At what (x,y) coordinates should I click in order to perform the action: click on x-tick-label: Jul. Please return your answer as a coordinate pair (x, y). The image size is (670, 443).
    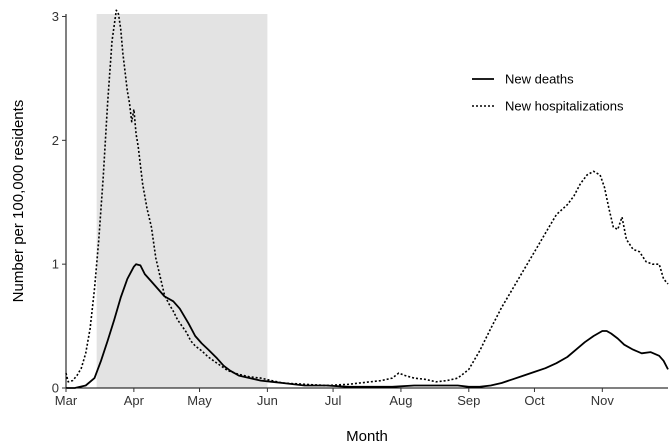
    Looking at the image, I should click on (333, 400).